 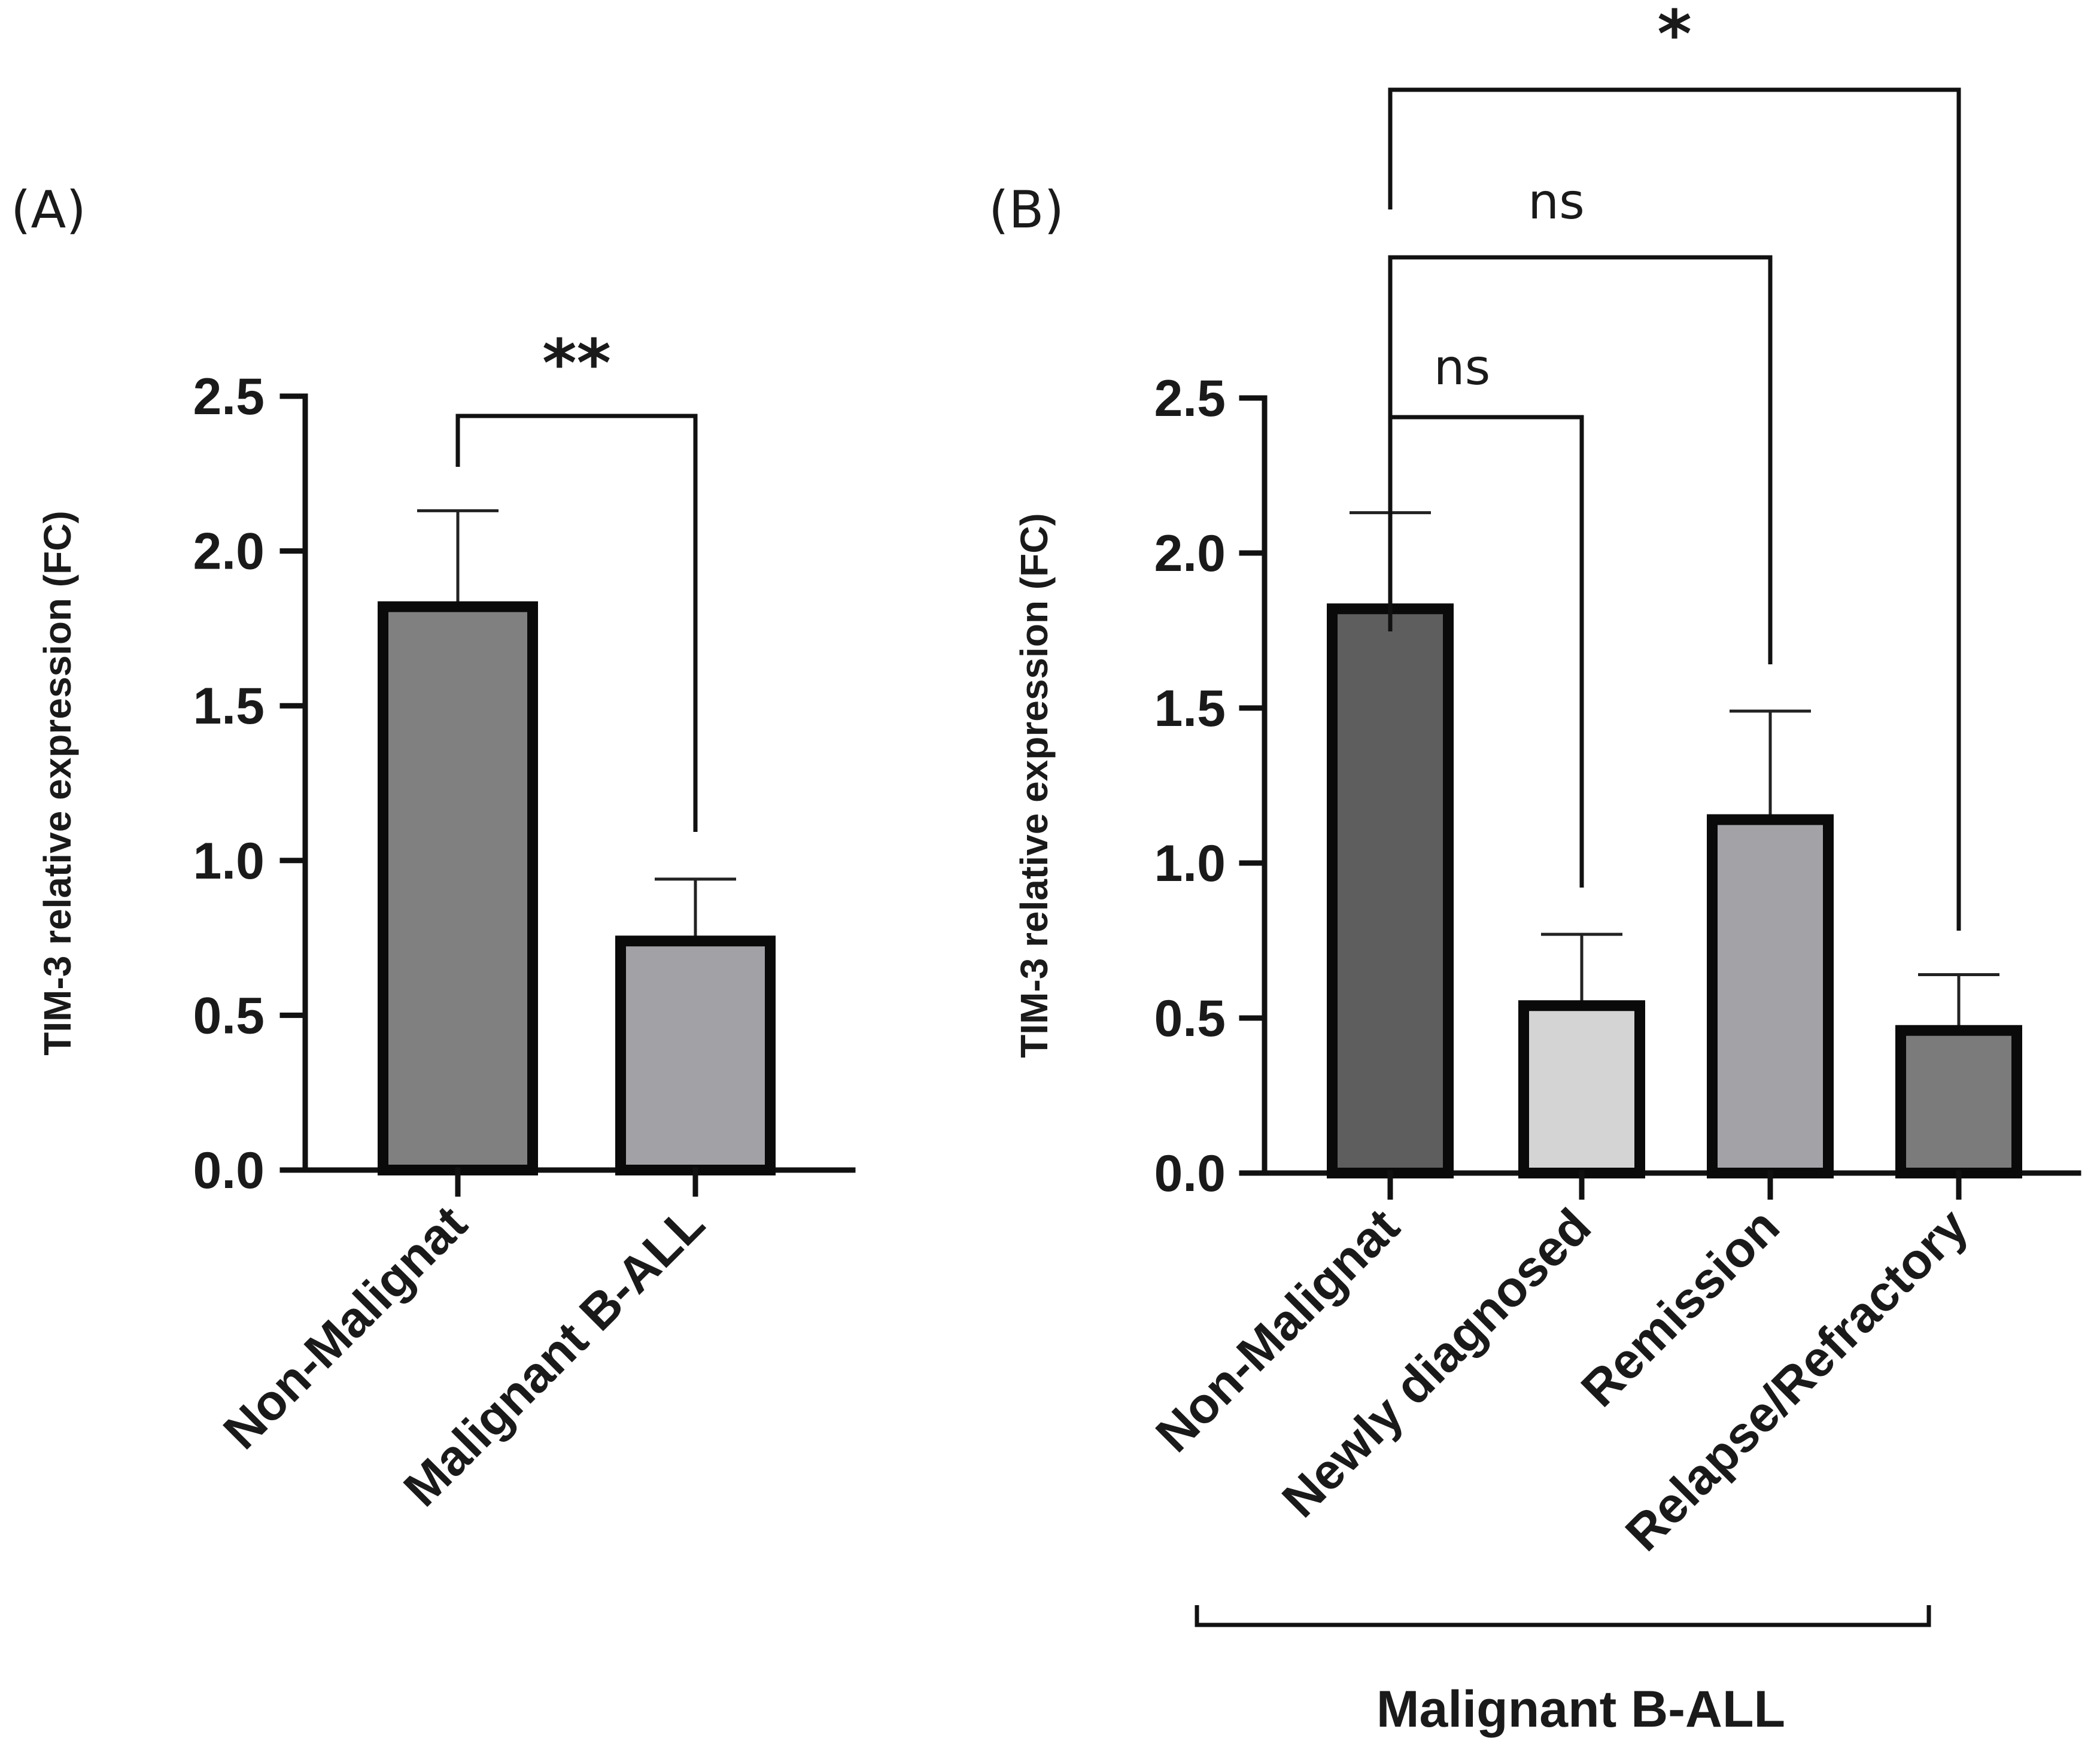 I want to click on group-bracket, so click(x=1563, y=1616).